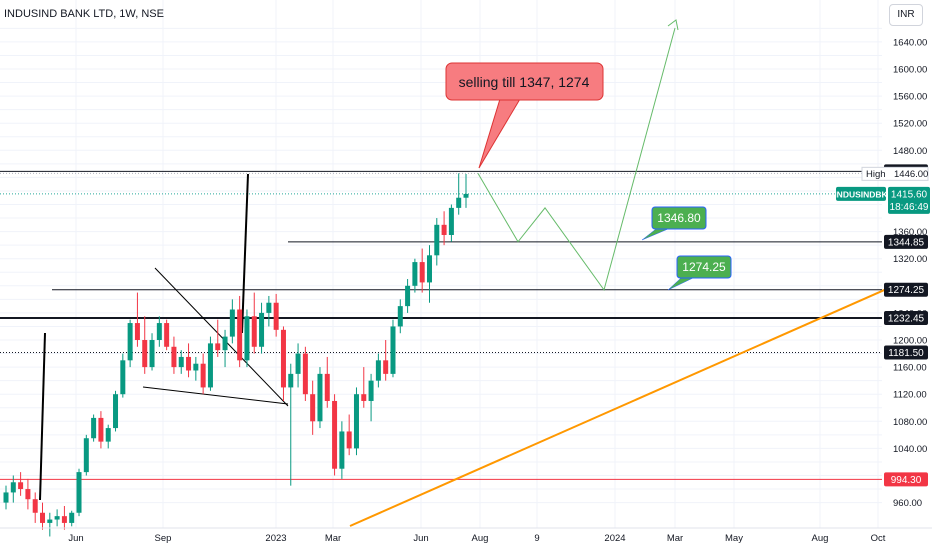  Describe the element at coordinates (466, 535) in the screenshot. I see `time-axis: Jun Sep 2023 Mar Jun Aug 9 2024 Mar May Aug Oct` at that location.